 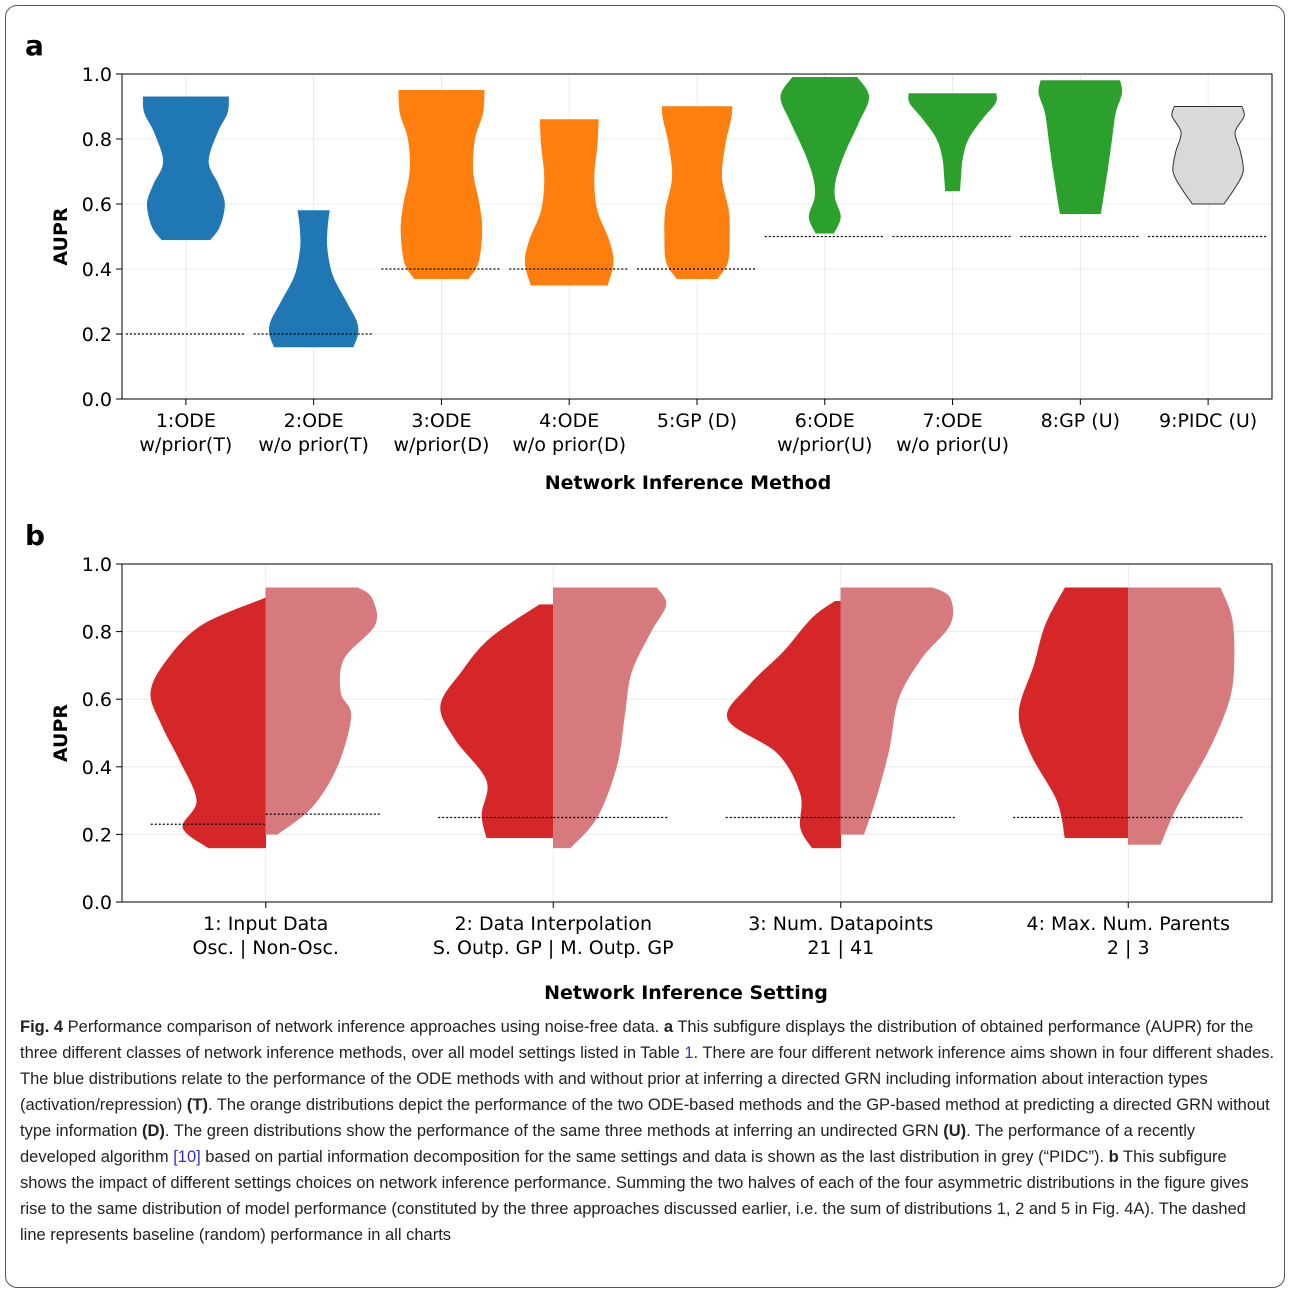 What do you see at coordinates (185, 445) in the screenshot?
I see `panel-a-xtick-label: w/prior(T)` at bounding box center [185, 445].